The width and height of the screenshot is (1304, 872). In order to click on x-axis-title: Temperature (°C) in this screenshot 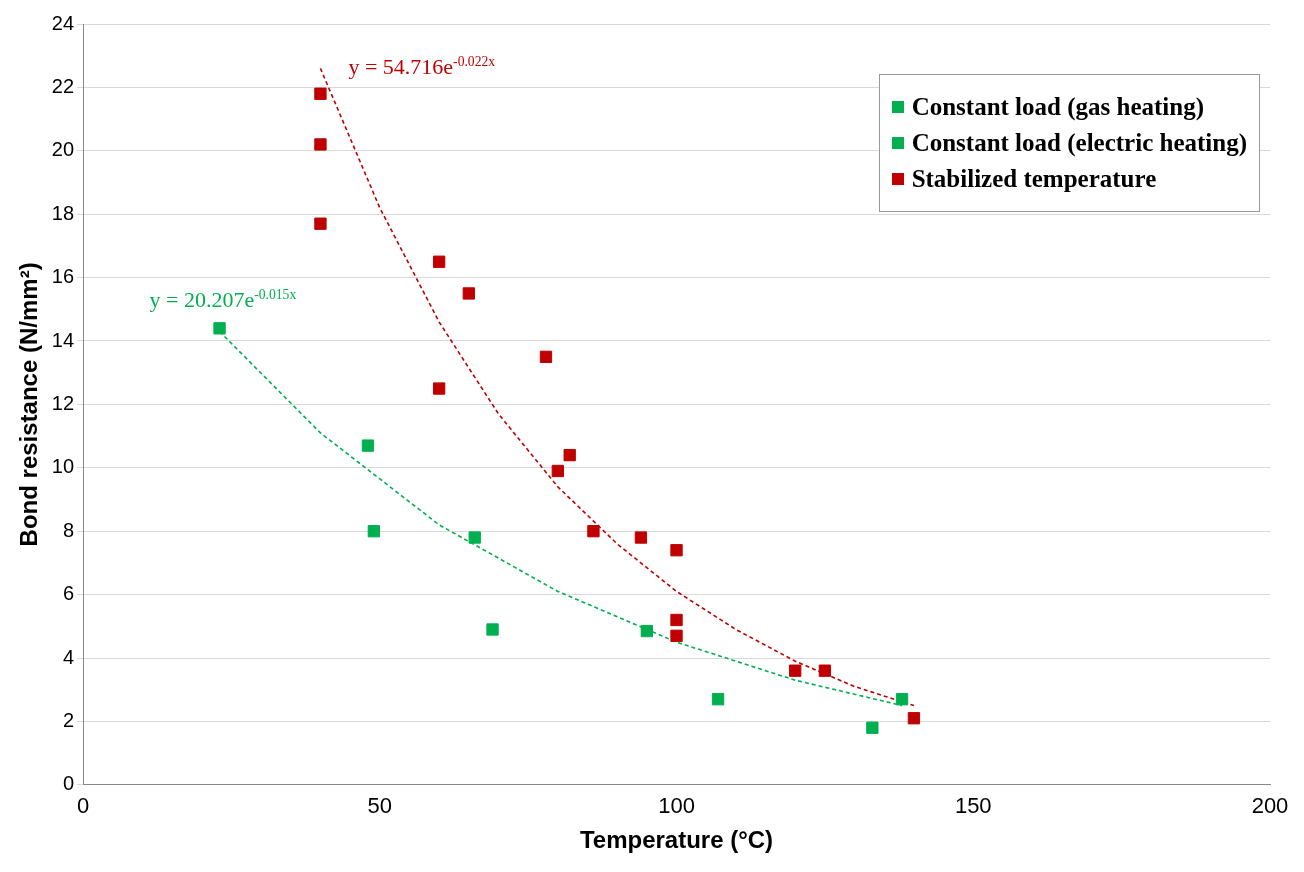, I will do `click(676, 840)`.